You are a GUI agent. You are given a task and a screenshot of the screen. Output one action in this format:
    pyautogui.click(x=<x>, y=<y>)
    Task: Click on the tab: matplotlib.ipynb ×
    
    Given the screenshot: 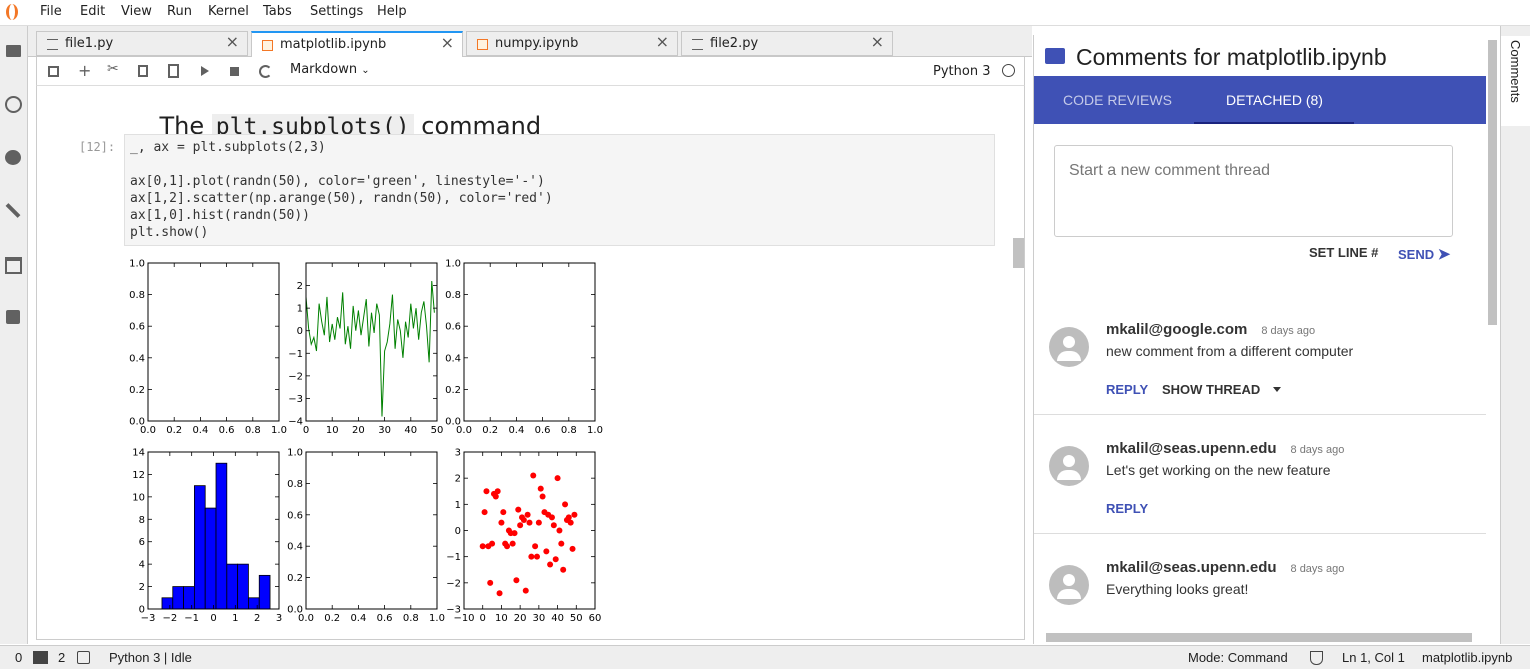 What is the action you would take?
    pyautogui.click(x=357, y=44)
    